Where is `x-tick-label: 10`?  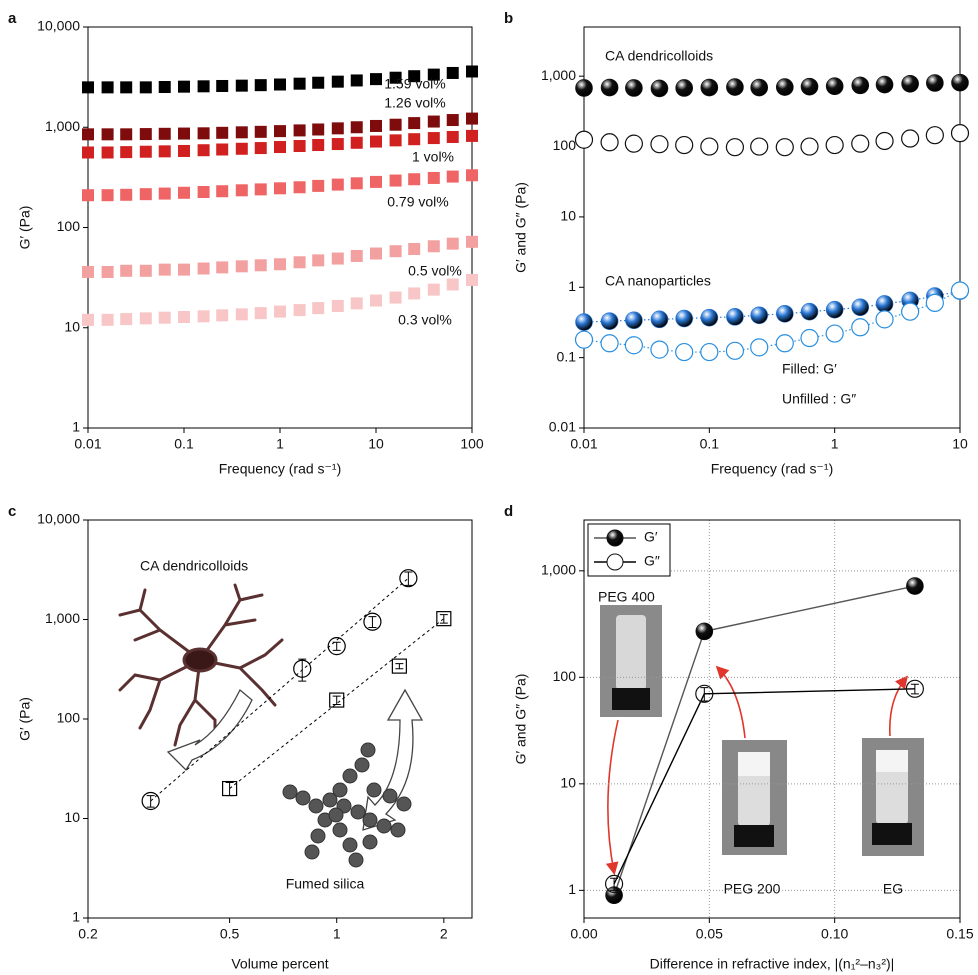
x-tick-label: 10 is located at coordinates (960, 444).